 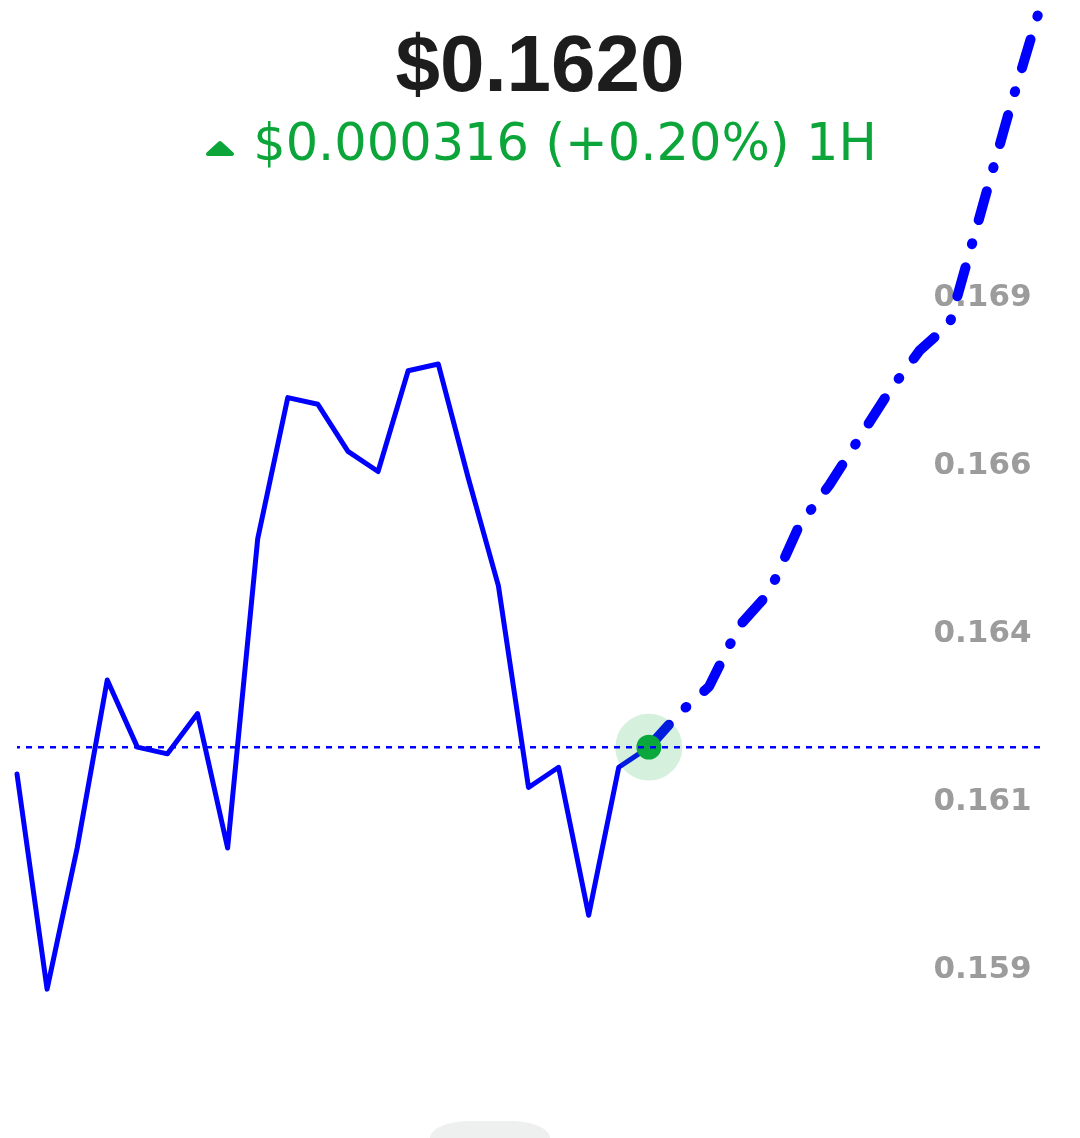 I want to click on y-tick-label: 0.164, so click(x=982, y=631).